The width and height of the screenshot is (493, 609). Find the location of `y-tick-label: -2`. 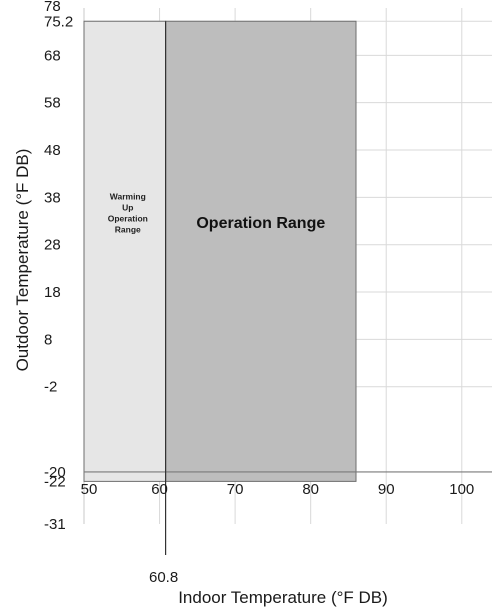

y-tick-label: -2 is located at coordinates (50, 387).